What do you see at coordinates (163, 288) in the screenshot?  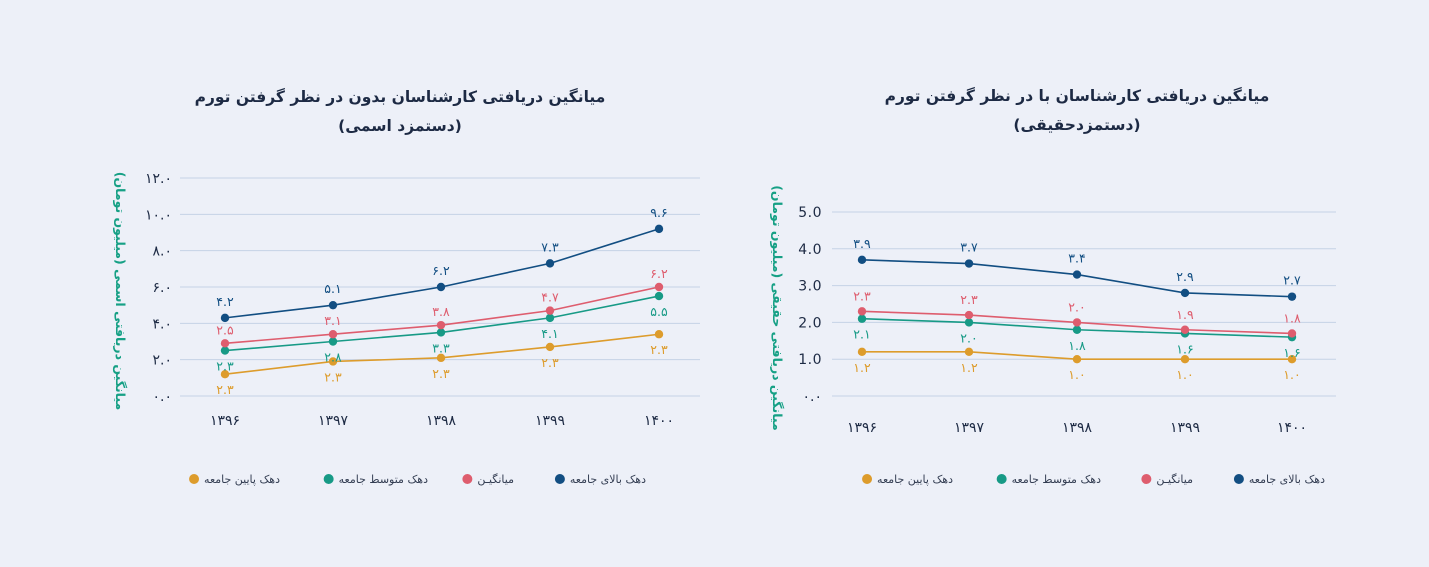 I see `y-tick-label: ۶.۰` at bounding box center [163, 288].